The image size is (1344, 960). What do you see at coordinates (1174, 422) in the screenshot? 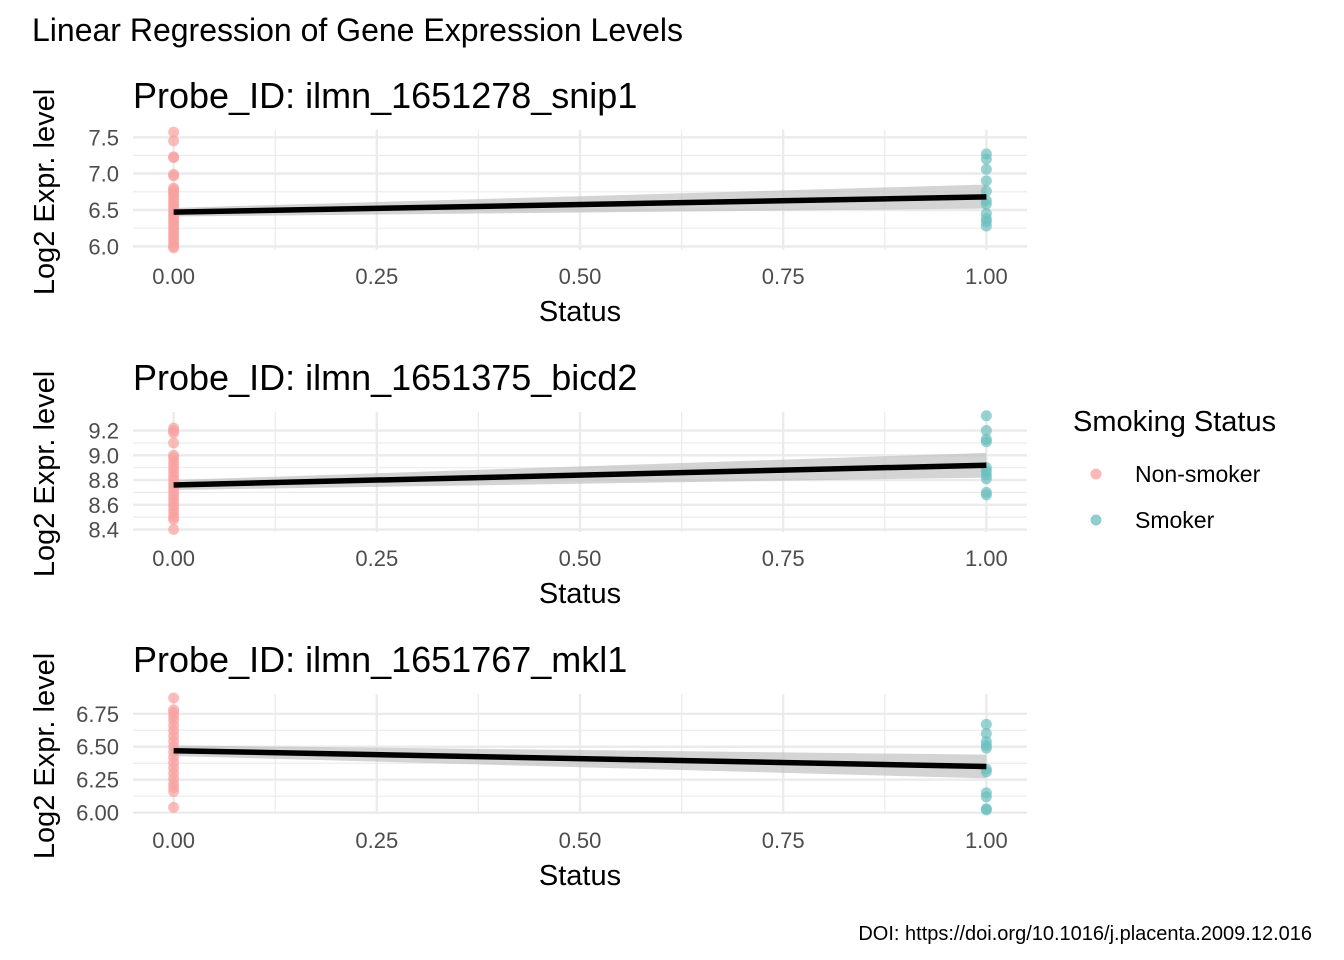
I see `legend-title: Smoking Status` at bounding box center [1174, 422].